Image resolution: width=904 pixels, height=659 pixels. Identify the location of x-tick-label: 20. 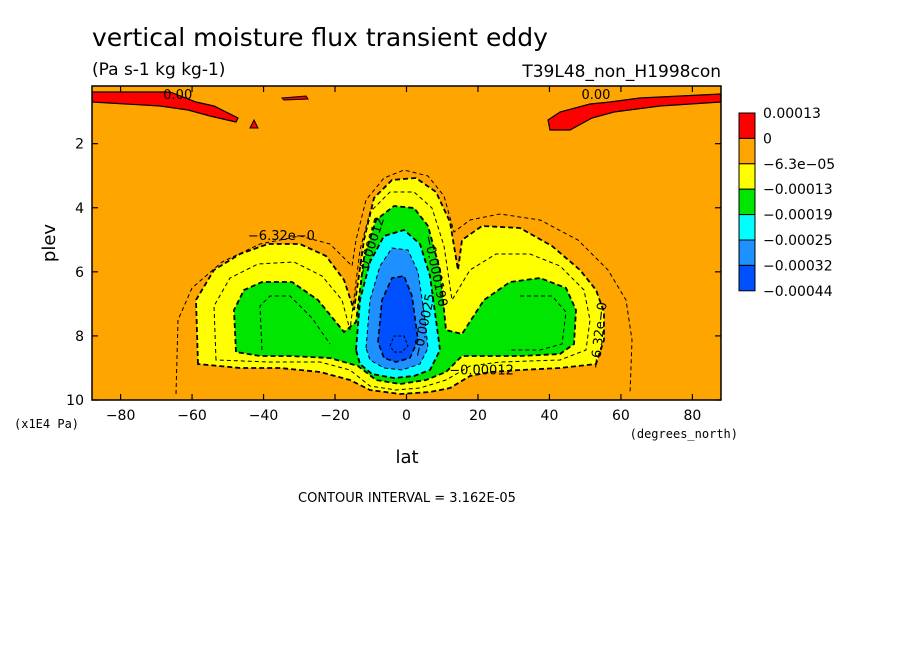
(478, 416).